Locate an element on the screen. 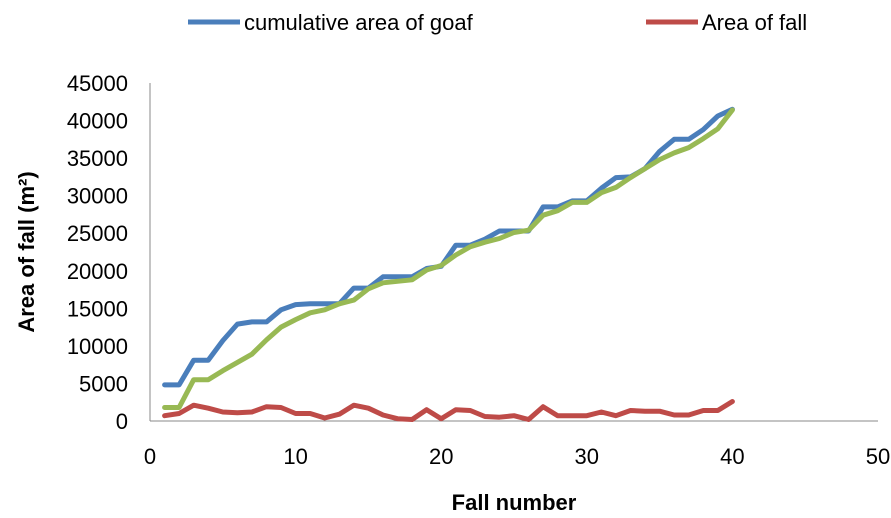 This screenshot has height=518, width=891. y-tick-label: 35000 is located at coordinates (97, 158).